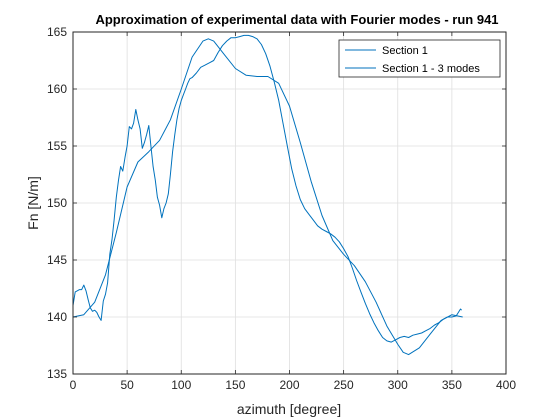  I want to click on legend: Section 1 Section 1 - 3 modes, so click(419, 58).